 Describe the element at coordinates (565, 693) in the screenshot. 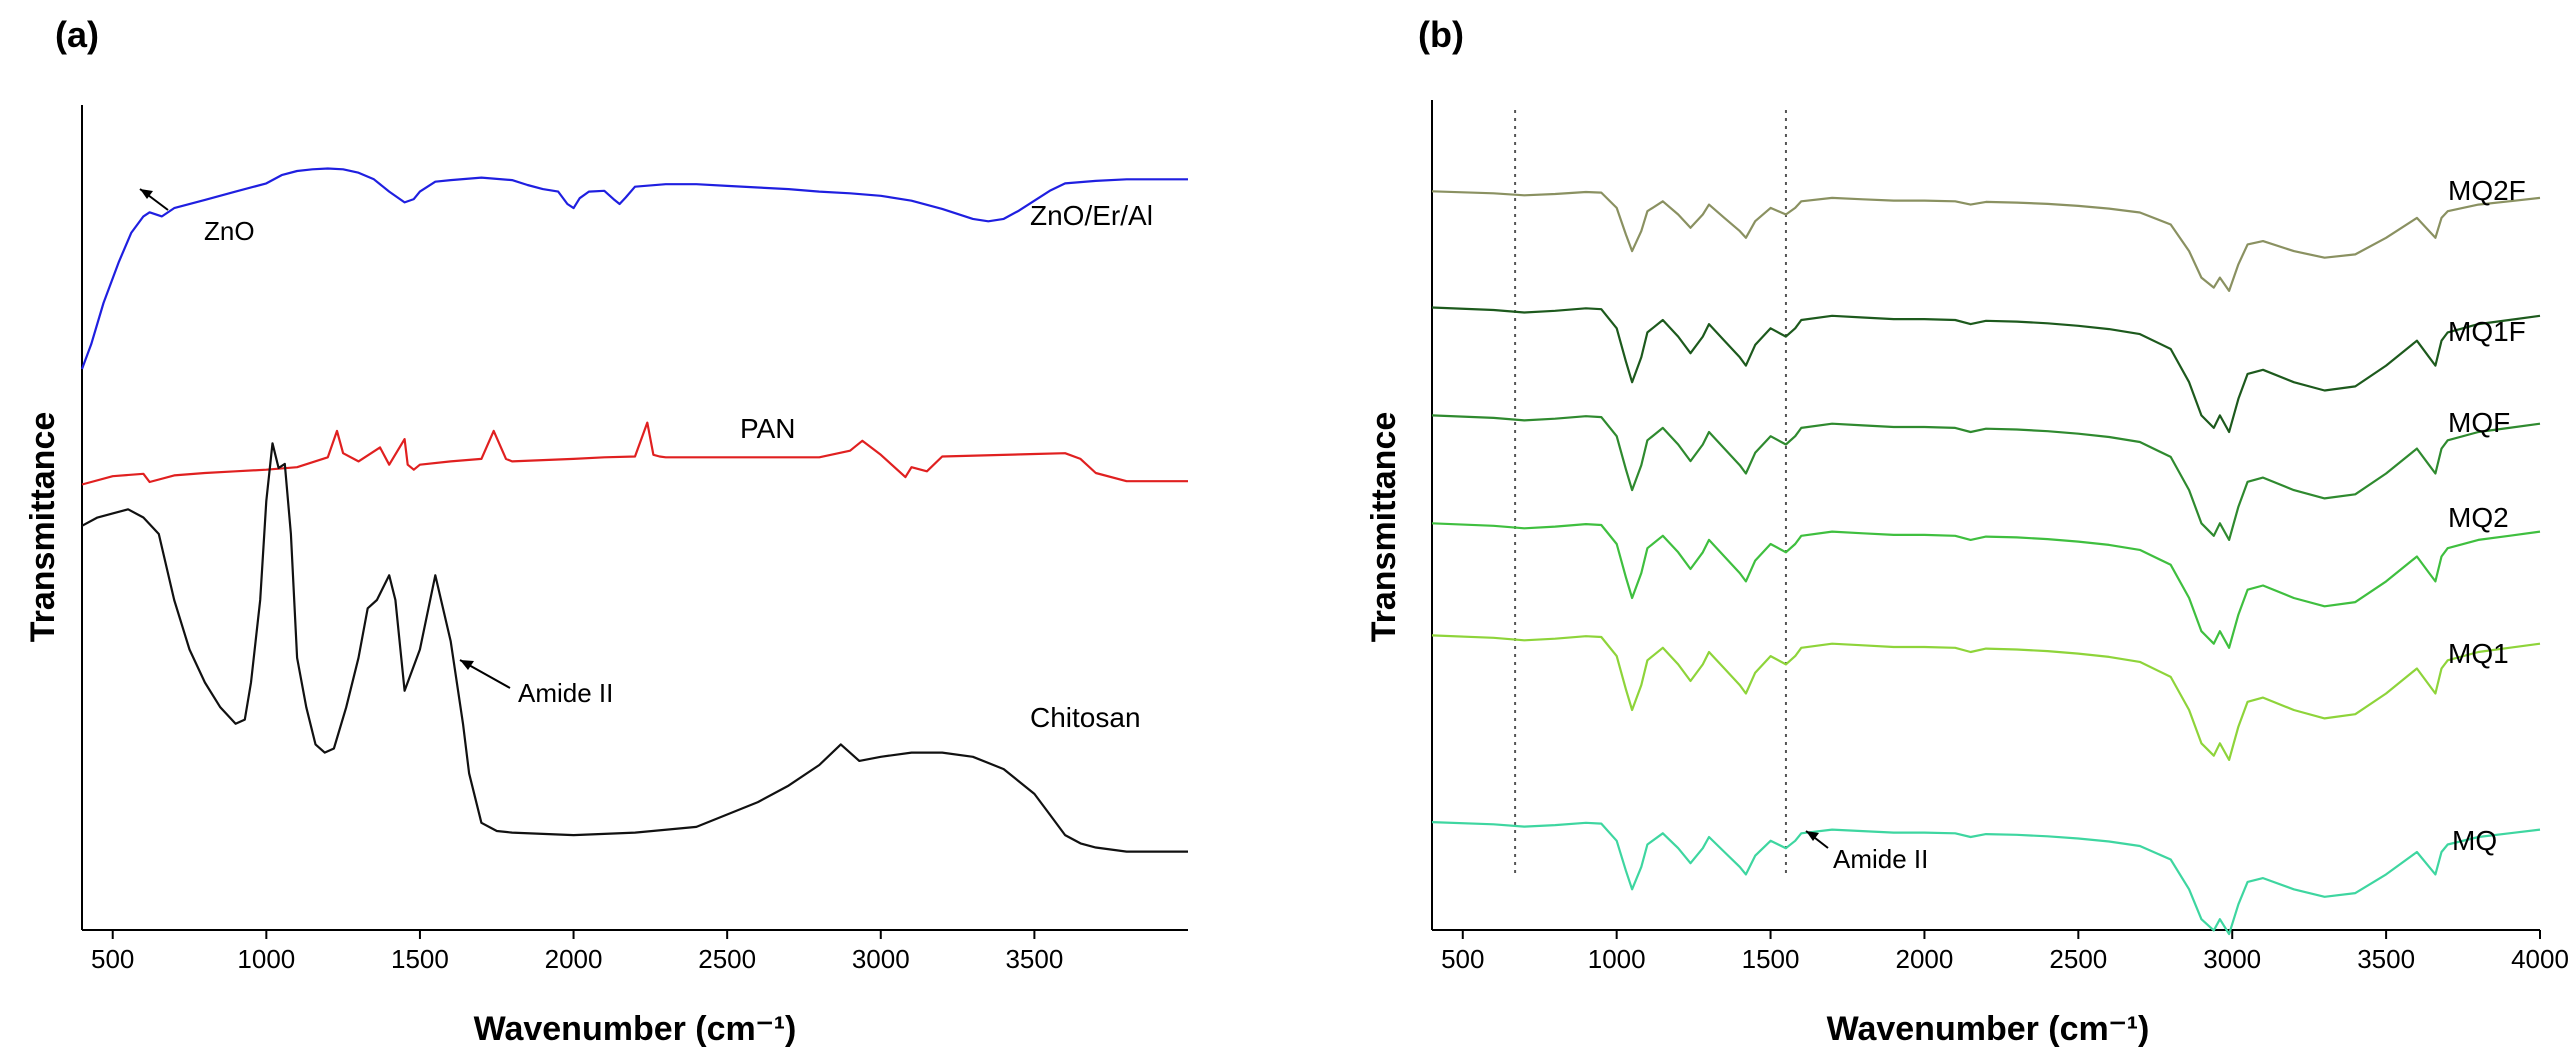

I see `annotation-amide-ii-a: Amide II` at that location.